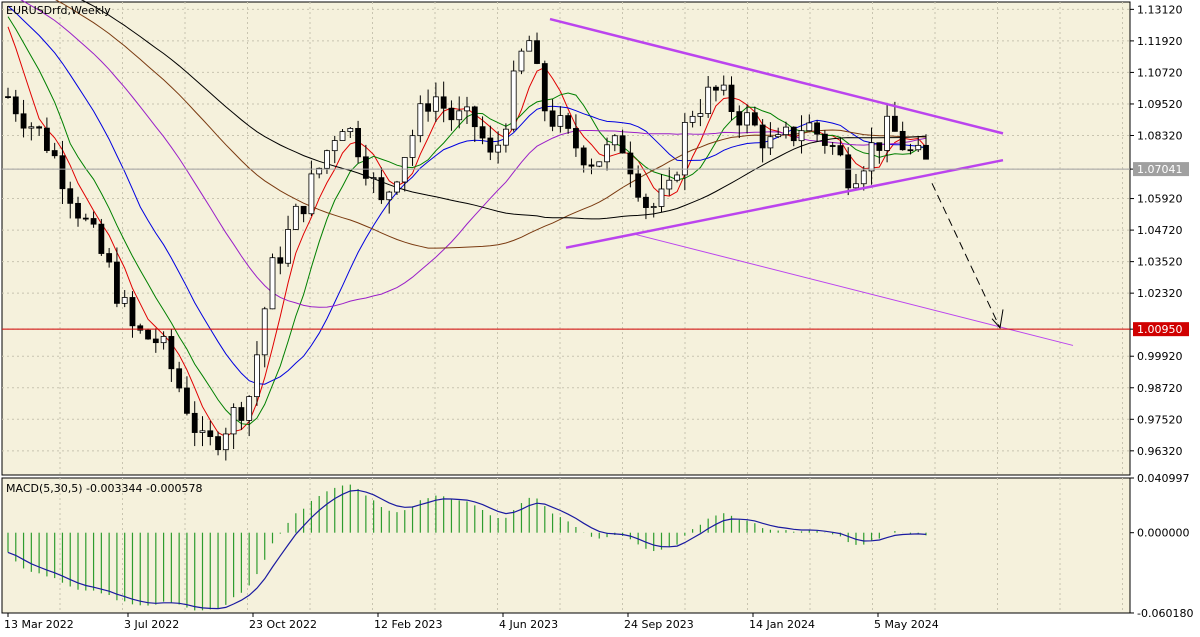 The height and width of the screenshot is (637, 1200). Describe the element at coordinates (776, 76) in the screenshot. I see `triangle-upper-line` at that location.